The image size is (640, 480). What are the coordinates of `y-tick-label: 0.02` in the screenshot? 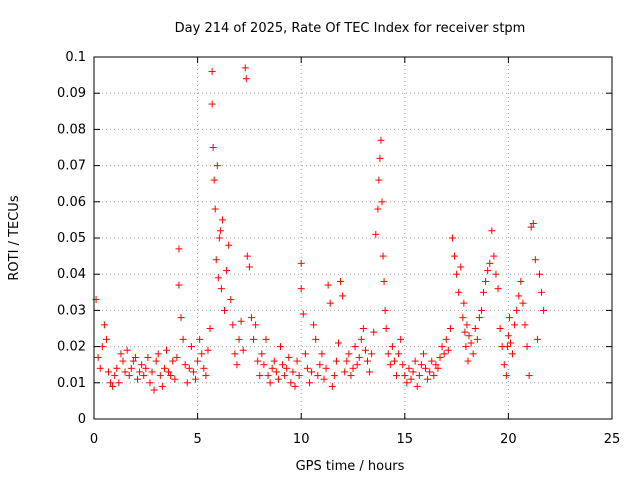 It's located at (71, 347).